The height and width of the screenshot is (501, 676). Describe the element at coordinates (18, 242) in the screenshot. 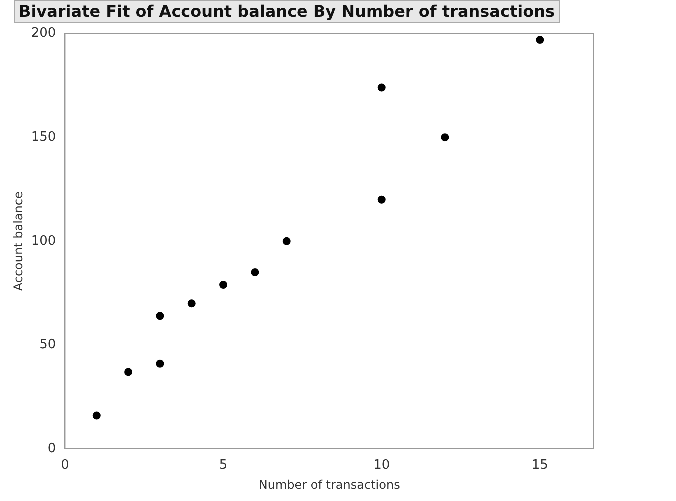

I see `y-axis-title: Account balance` at that location.